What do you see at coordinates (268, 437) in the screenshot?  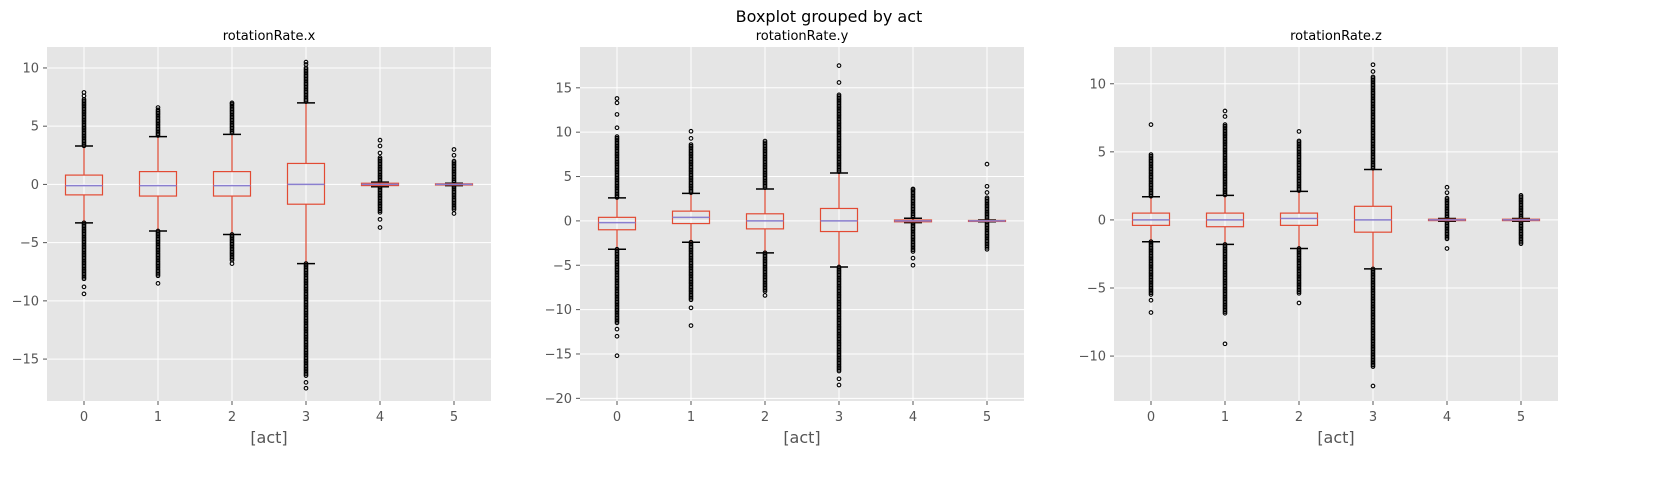 I see `x-axis-label: [act]` at bounding box center [268, 437].